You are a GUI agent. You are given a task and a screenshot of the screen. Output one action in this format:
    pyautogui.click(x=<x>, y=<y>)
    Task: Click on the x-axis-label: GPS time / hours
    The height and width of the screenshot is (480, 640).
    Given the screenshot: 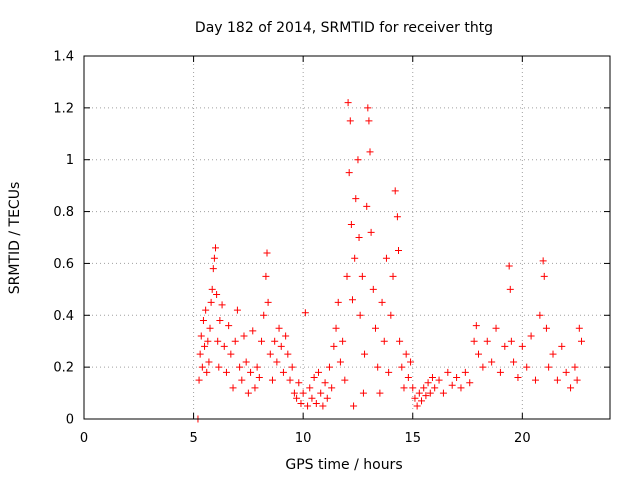 What is the action you would take?
    pyautogui.click(x=343, y=465)
    